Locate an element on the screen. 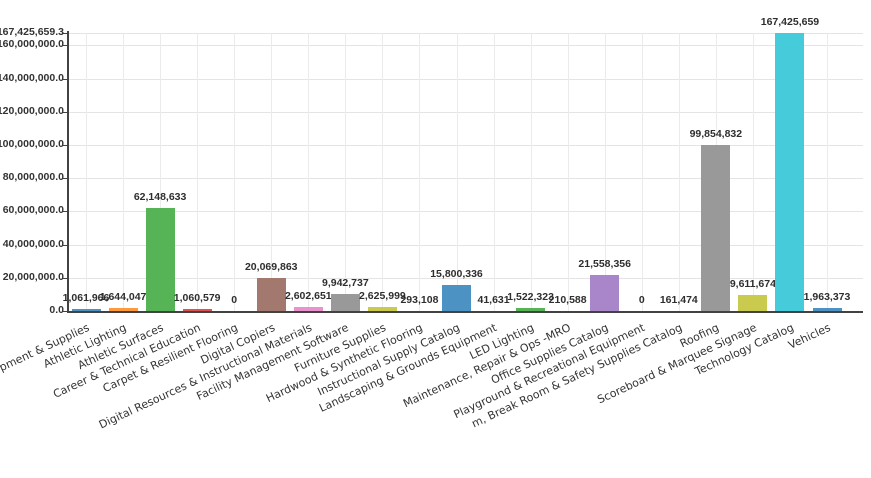 Image resolution: width=871 pixels, height=478 pixels. bar-value-label: 21,558,356 is located at coordinates (604, 264).